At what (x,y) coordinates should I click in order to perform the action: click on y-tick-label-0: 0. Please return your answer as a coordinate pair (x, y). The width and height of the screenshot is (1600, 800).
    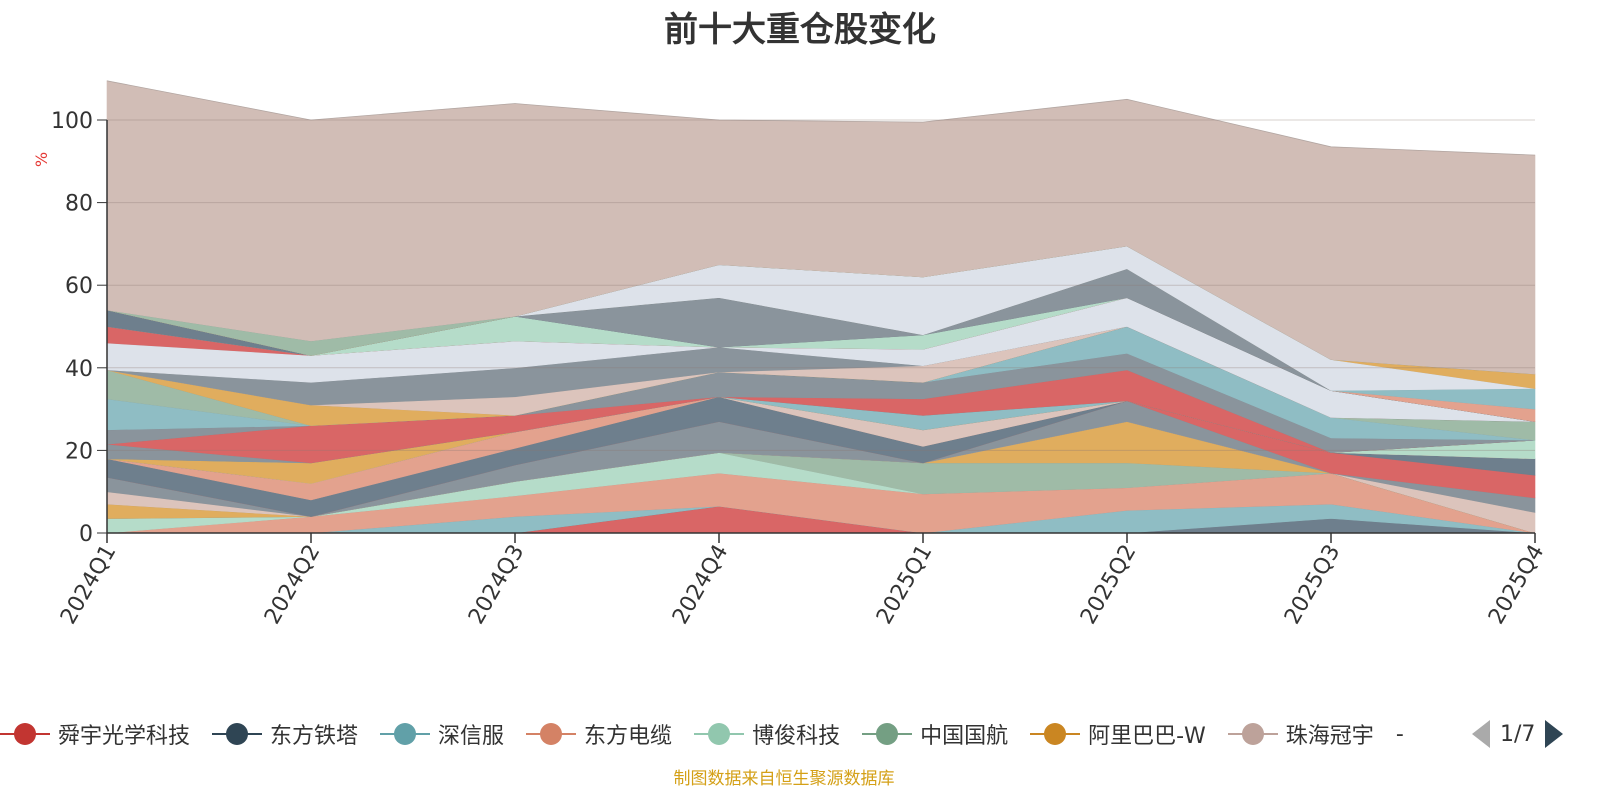
    Looking at the image, I should click on (86, 534).